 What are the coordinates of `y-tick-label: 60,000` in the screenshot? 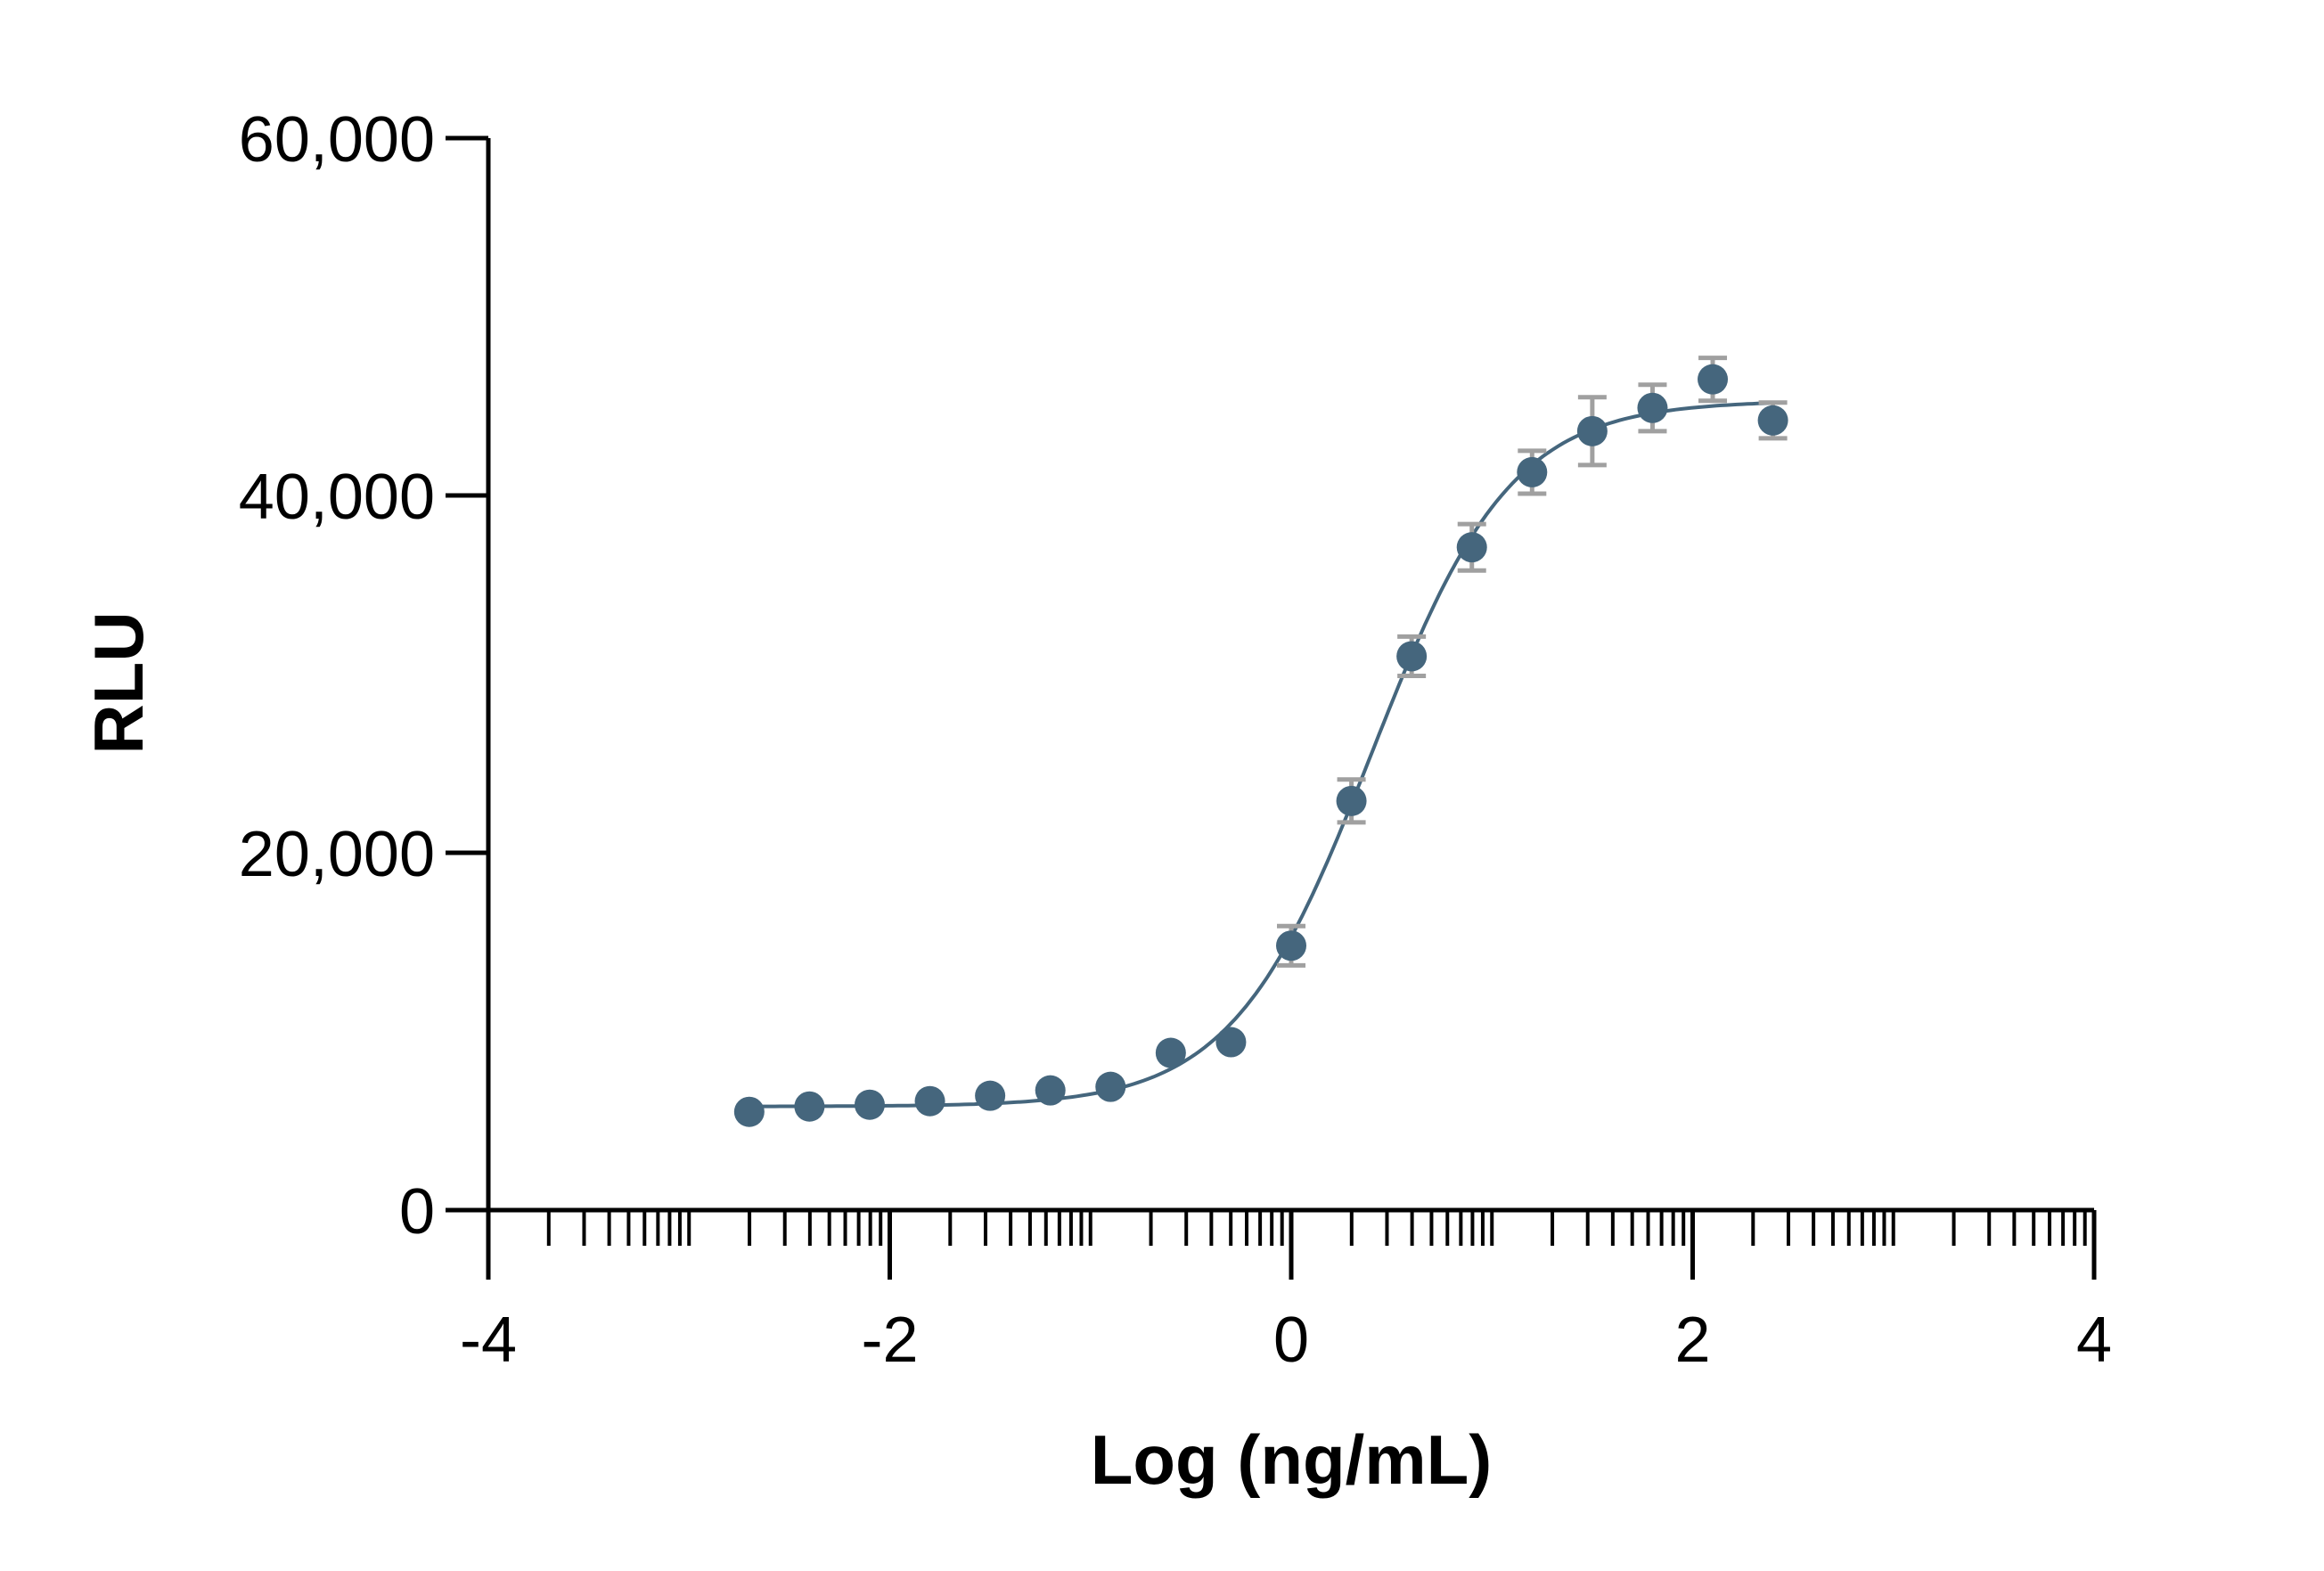 It's located at (337, 140).